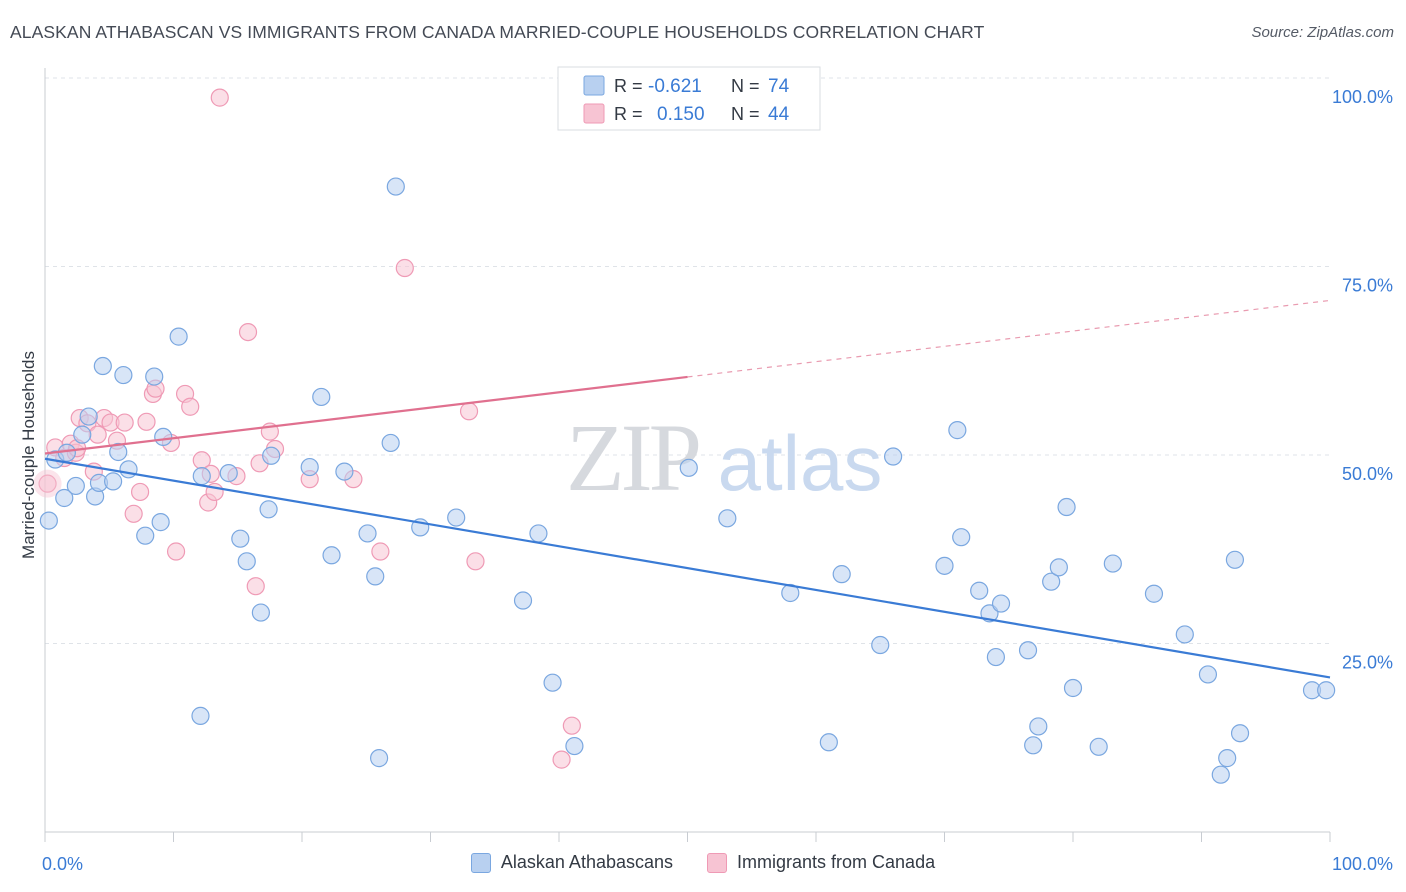 This screenshot has width=1406, height=892. Describe the element at coordinates (745, 114) in the screenshot. I see `legend-n-label-2: N =` at that location.